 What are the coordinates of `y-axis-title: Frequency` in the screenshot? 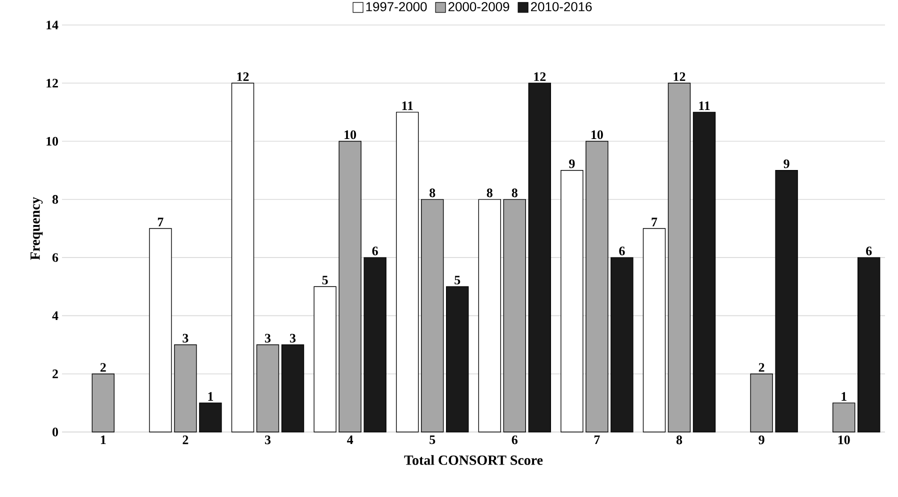 It's located at (36, 228).